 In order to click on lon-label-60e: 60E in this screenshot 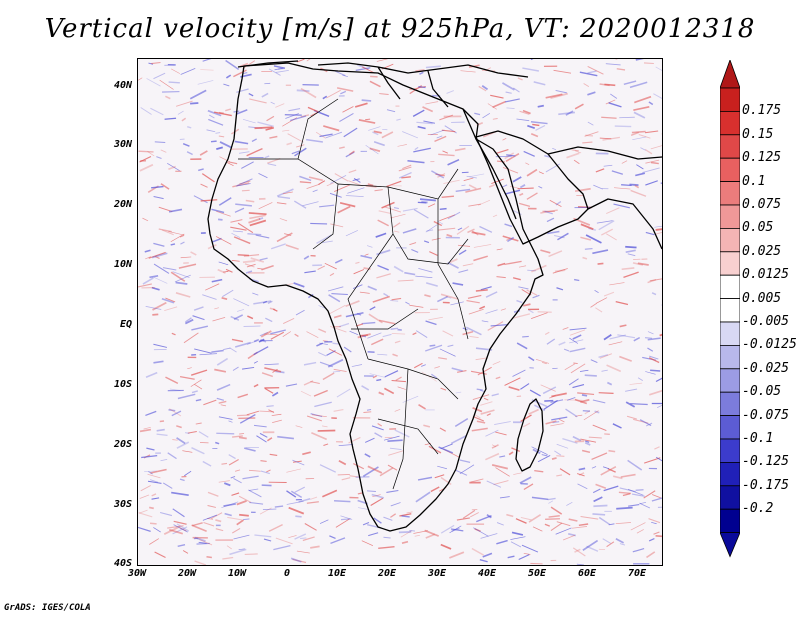, I will do `click(587, 573)`.